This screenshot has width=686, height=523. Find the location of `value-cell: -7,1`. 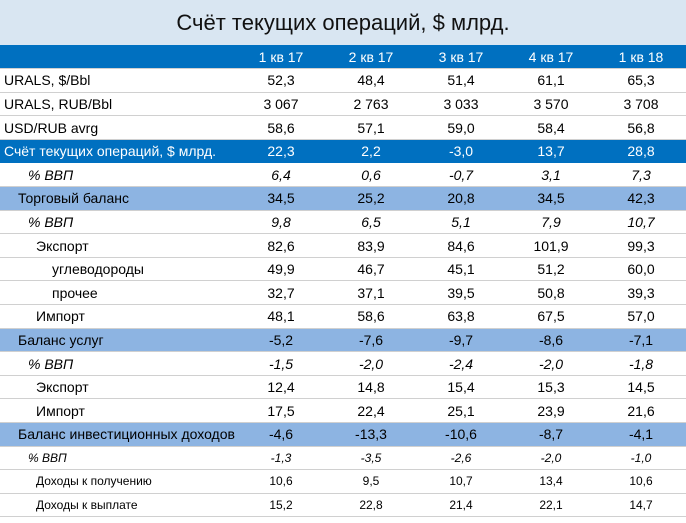

value-cell: -7,1 is located at coordinates (641, 340).